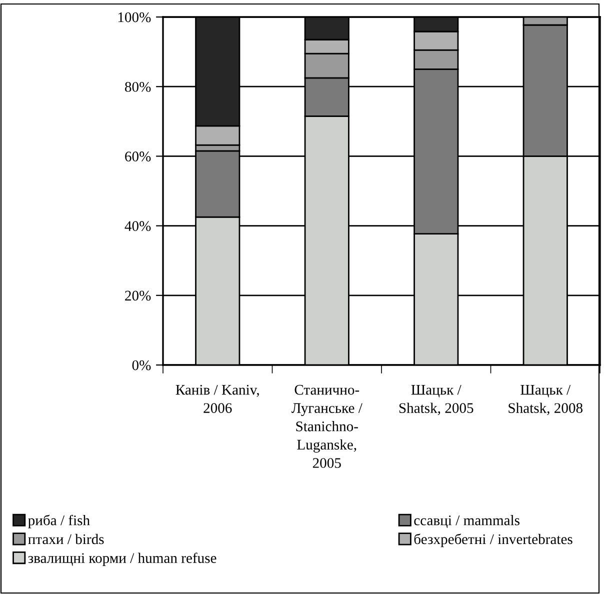 This screenshot has width=610, height=594. Describe the element at coordinates (141, 365) in the screenshot. I see `y-tick-label: 0%` at that location.